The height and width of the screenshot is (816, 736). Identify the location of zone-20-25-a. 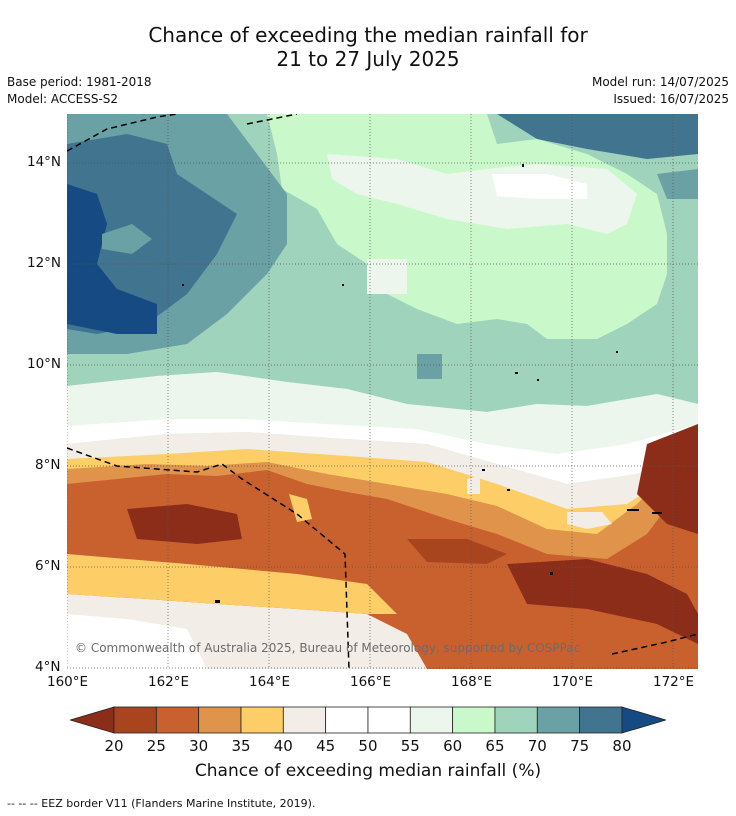
(457, 551).